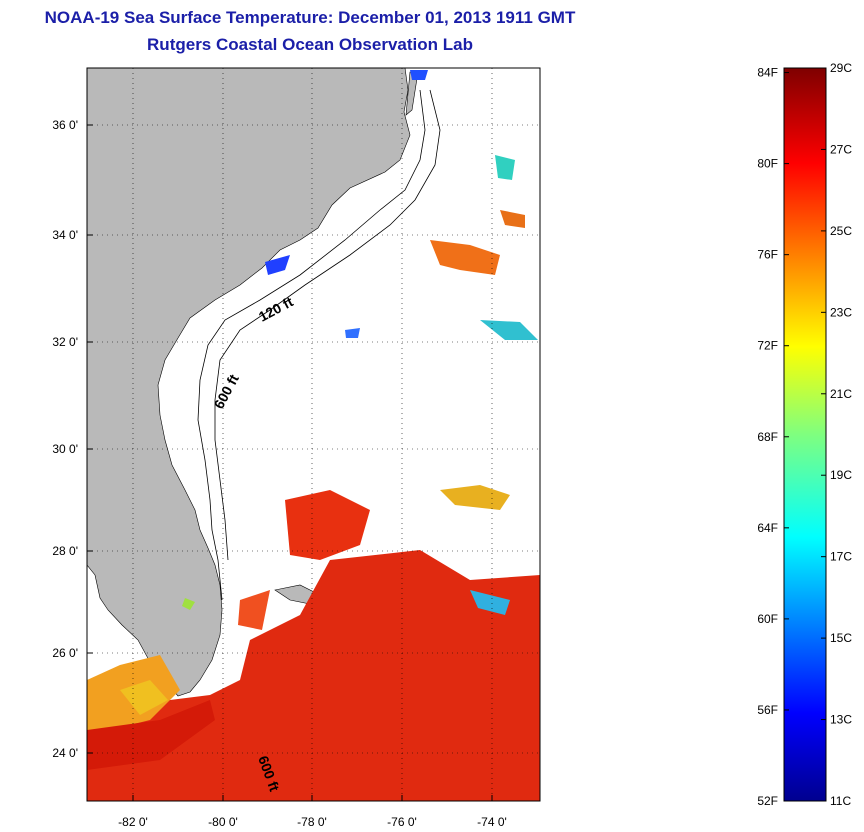 The image size is (864, 832). Describe the element at coordinates (65, 551) in the screenshot. I see `lat-tick-label: 28 0'` at that location.